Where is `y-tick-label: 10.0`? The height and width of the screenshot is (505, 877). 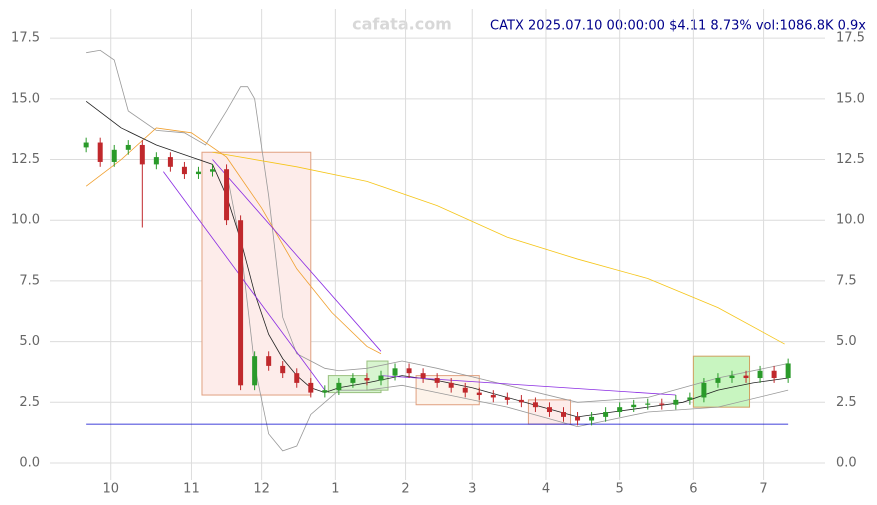 y-tick-label: 10.0 is located at coordinates (25, 220).